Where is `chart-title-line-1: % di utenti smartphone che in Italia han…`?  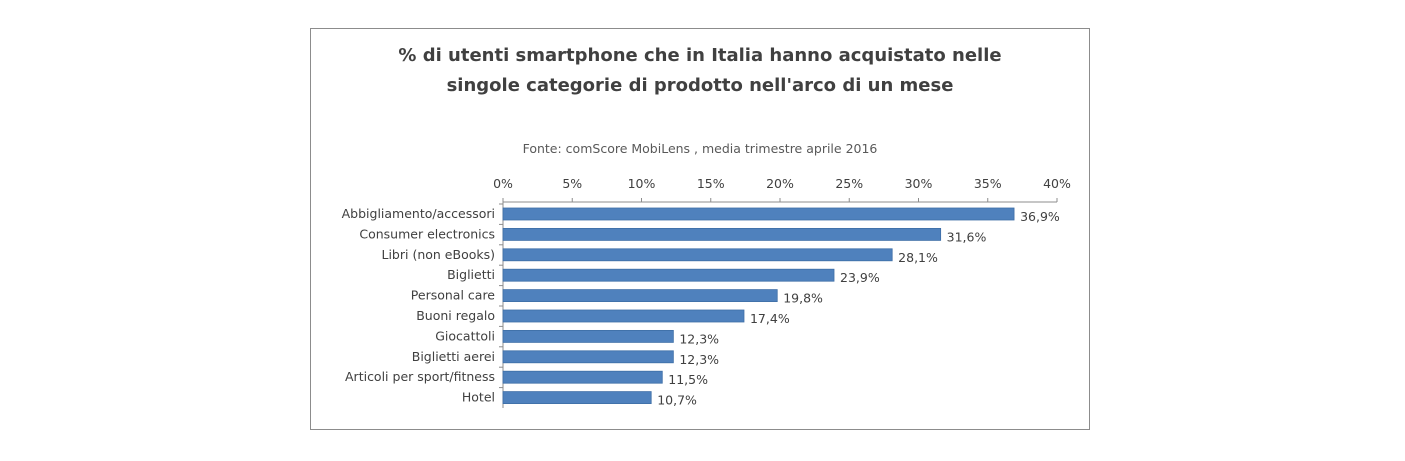 chart-title-line-1: % di utenti smartphone che in Italia han… is located at coordinates (700, 55).